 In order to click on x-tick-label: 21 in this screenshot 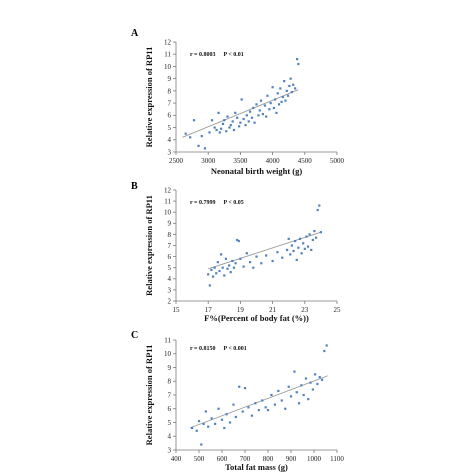, I will do `click(273, 310)`.